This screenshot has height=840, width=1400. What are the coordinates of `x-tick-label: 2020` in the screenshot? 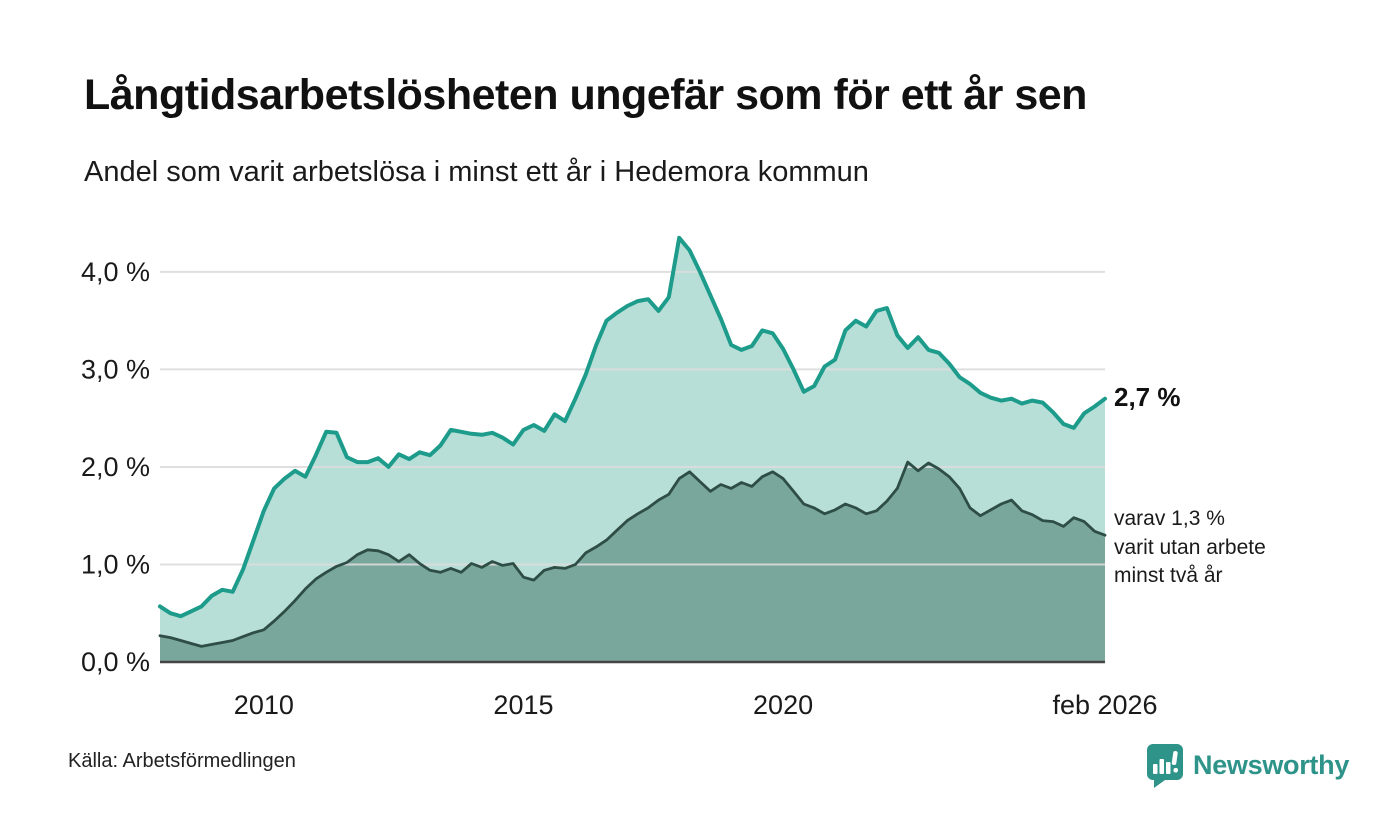 It's located at (783, 705).